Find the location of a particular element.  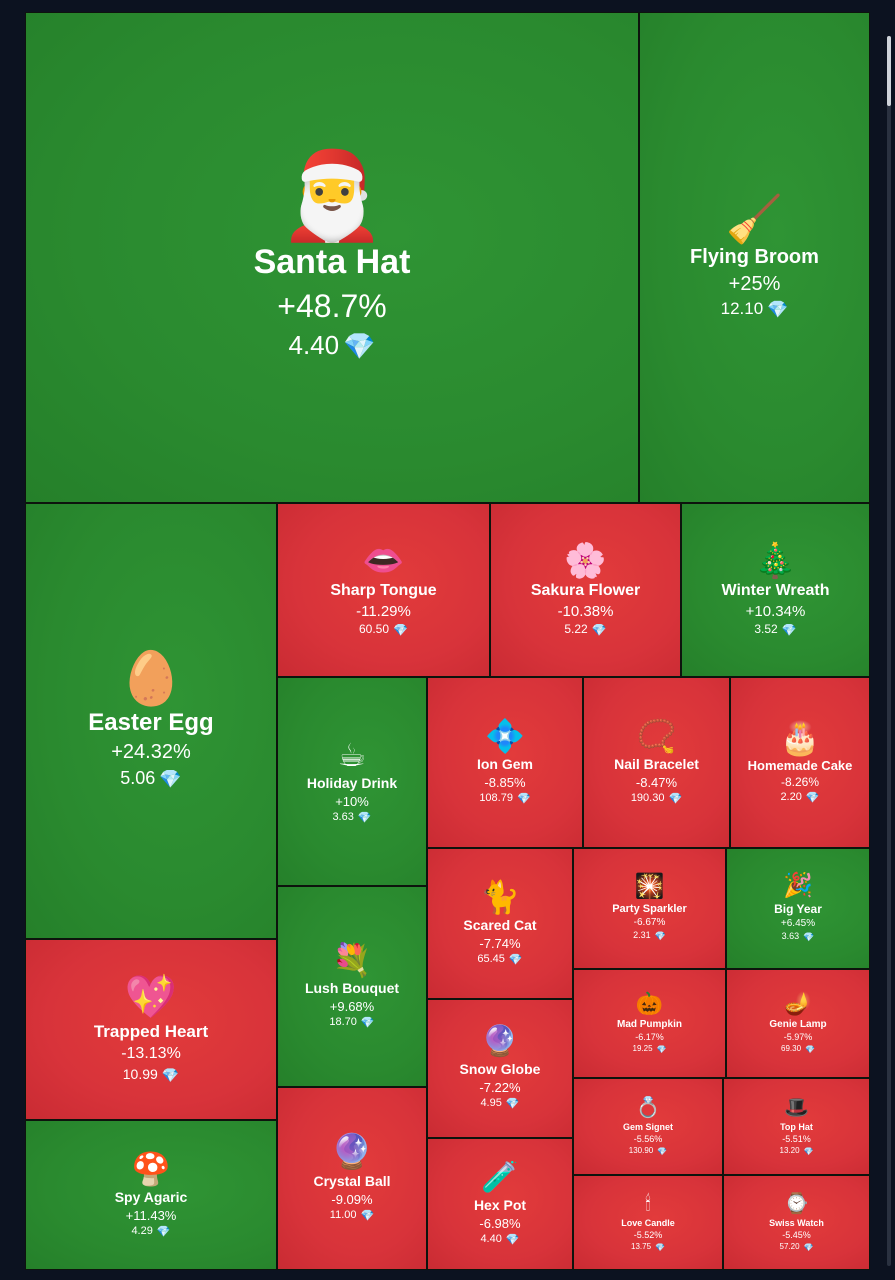

tile-name: Trapped Heart is located at coordinates (151, 1031).